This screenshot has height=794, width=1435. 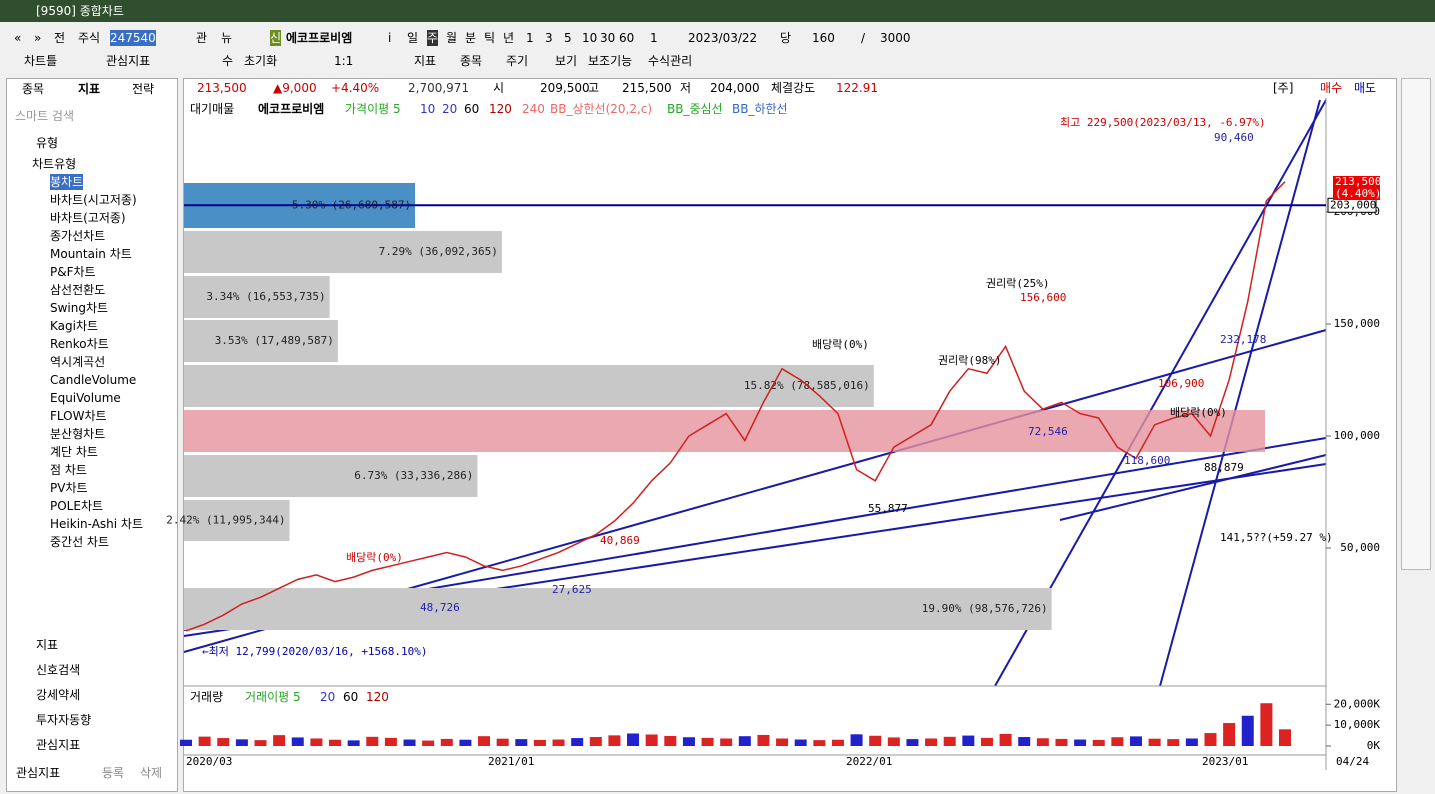 What do you see at coordinates (425, 61) in the screenshot?
I see `toolbar-button: 지표` at bounding box center [425, 61].